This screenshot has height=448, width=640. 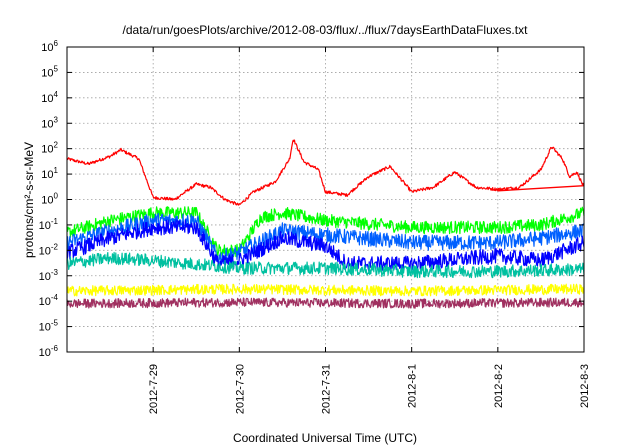 I want to click on y-tick-label: 10⁻⁵, so click(x=49, y=326).